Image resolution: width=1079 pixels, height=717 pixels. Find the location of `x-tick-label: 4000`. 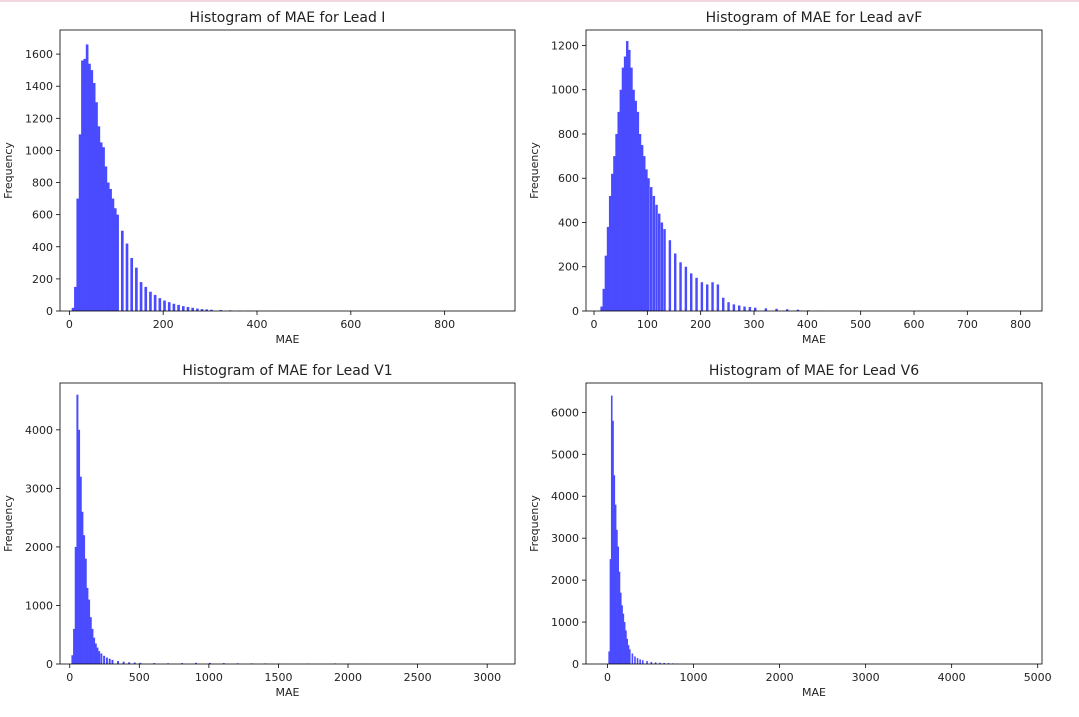

x-tick-label: 4000 is located at coordinates (952, 677).